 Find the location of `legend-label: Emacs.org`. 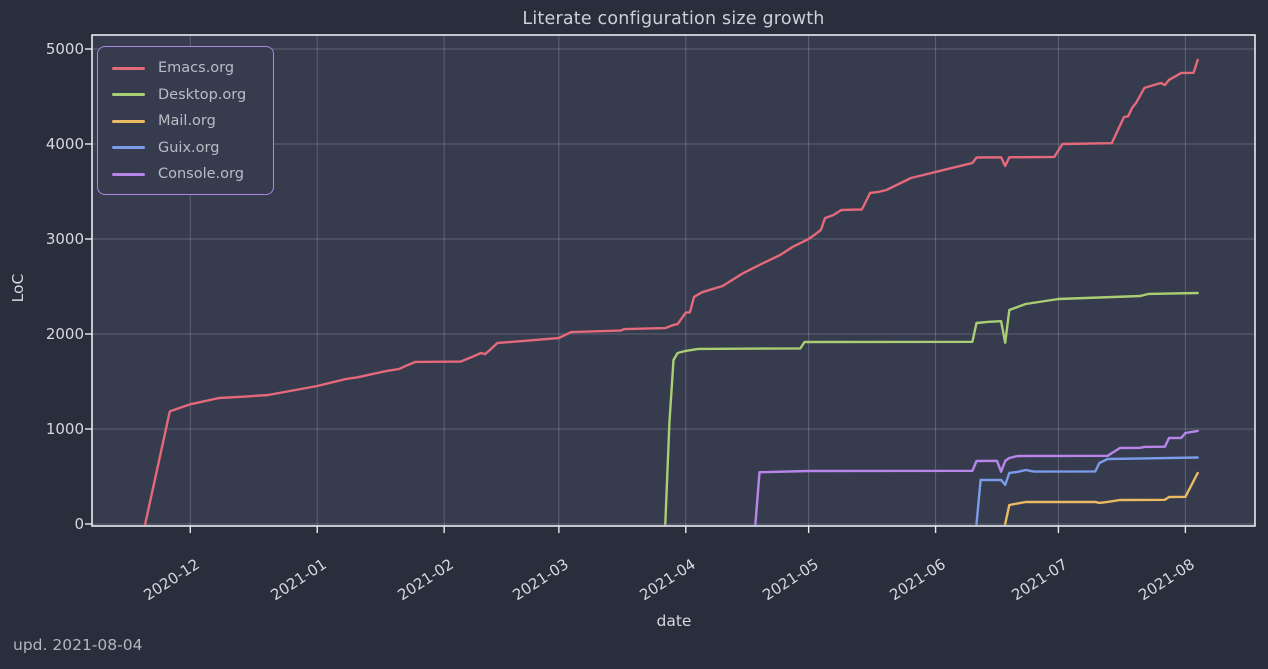

legend-label: Emacs.org is located at coordinates (196, 68).